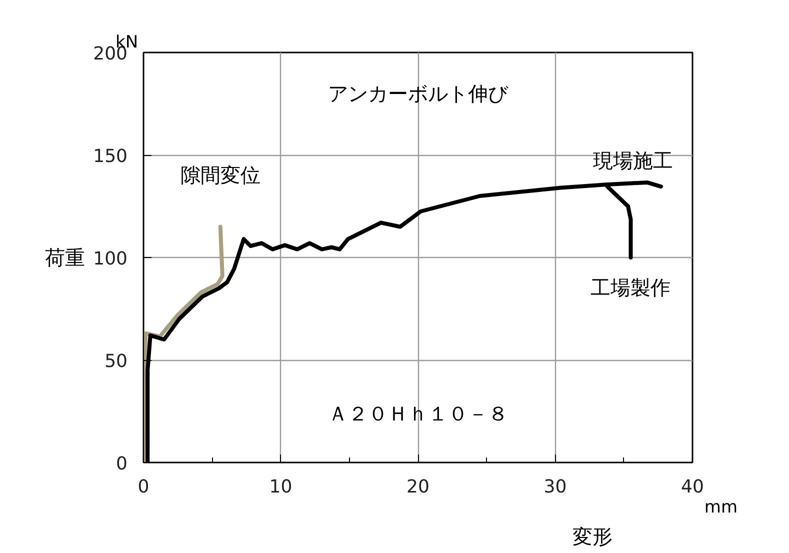  What do you see at coordinates (65, 258) in the screenshot?
I see `y-axis-title: 荷重` at bounding box center [65, 258].